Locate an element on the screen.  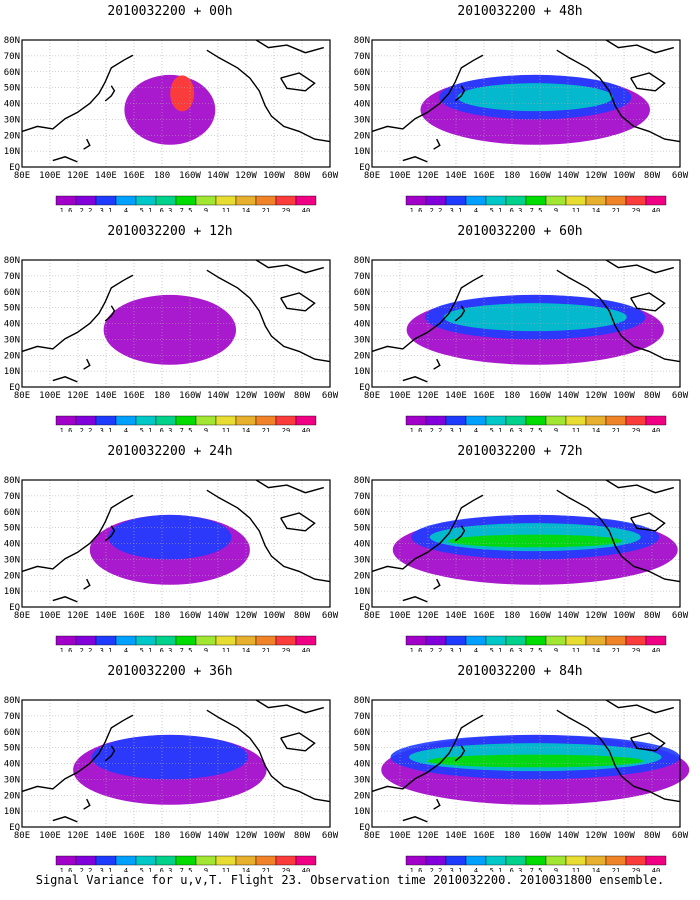
colorbar-label: 1.6 is located at coordinates (416, 209).